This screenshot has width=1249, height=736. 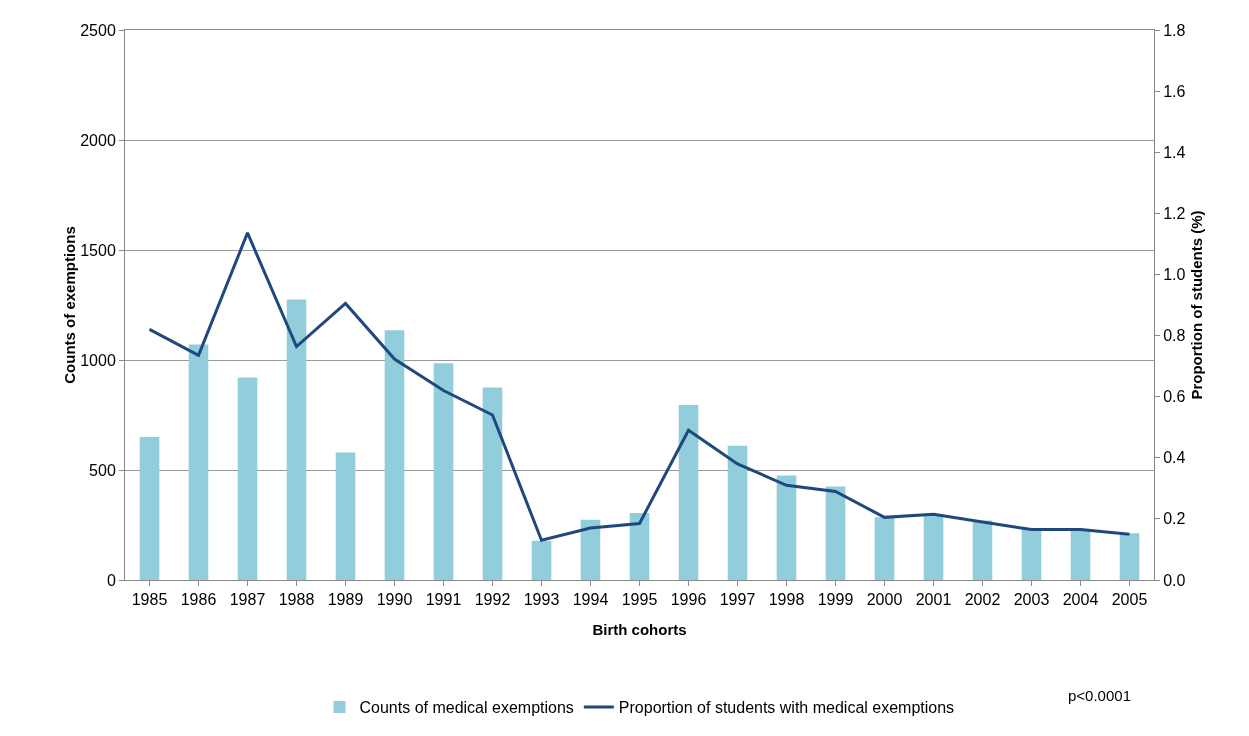 What do you see at coordinates (1174, 213) in the screenshot?
I see `y2-tick-label: 1.2` at bounding box center [1174, 213].